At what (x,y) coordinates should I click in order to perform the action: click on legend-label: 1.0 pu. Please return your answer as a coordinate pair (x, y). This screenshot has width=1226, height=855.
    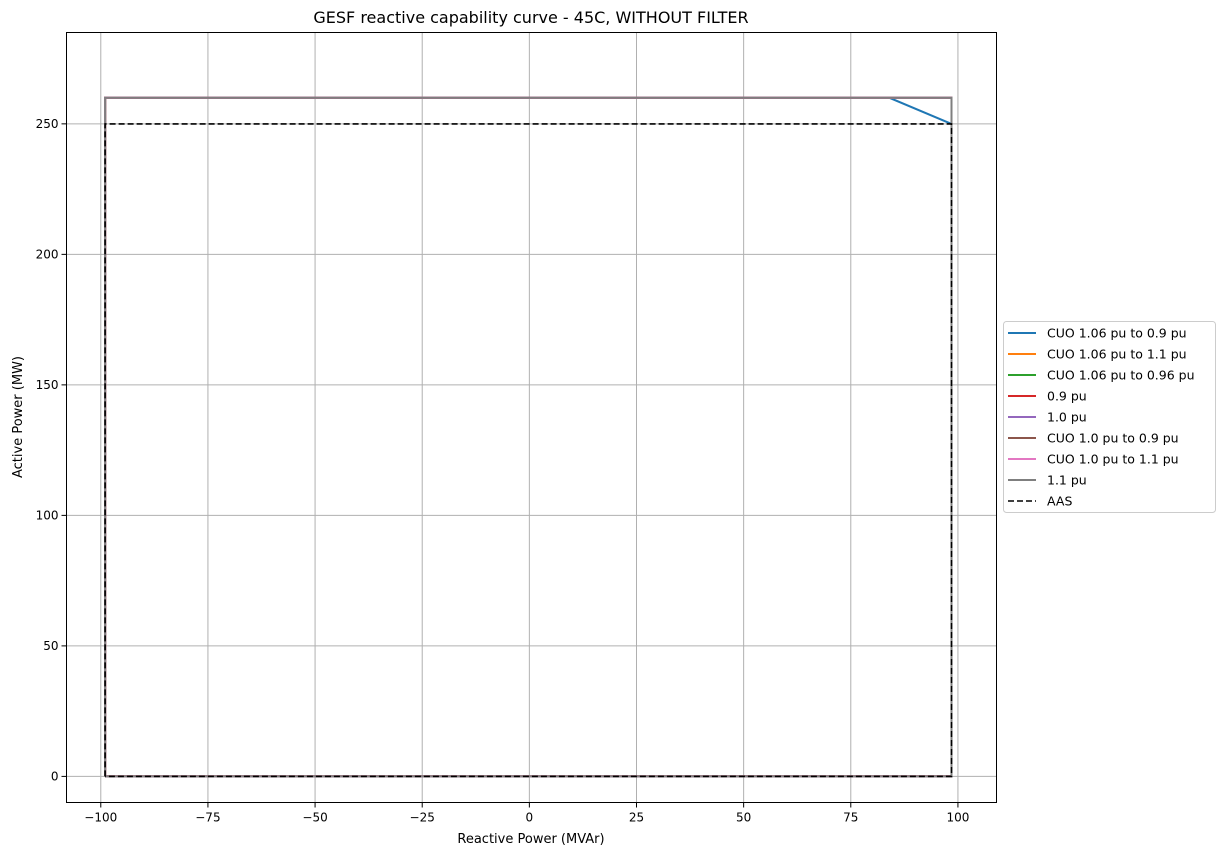
    Looking at the image, I should click on (1067, 417).